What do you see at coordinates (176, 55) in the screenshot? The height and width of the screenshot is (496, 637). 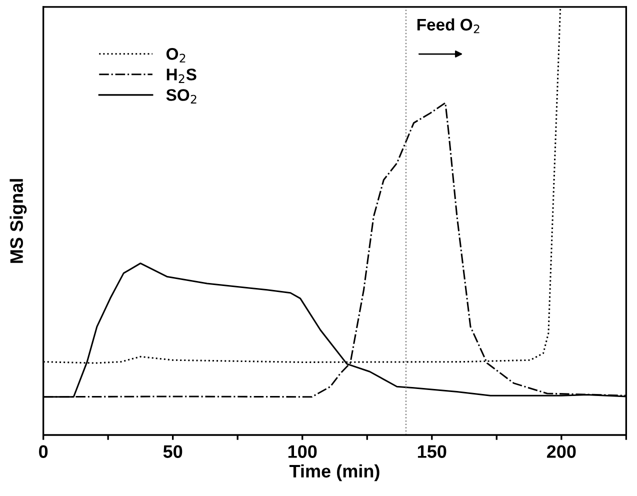 I see `legend-label: O$_{2}$` at bounding box center [176, 55].